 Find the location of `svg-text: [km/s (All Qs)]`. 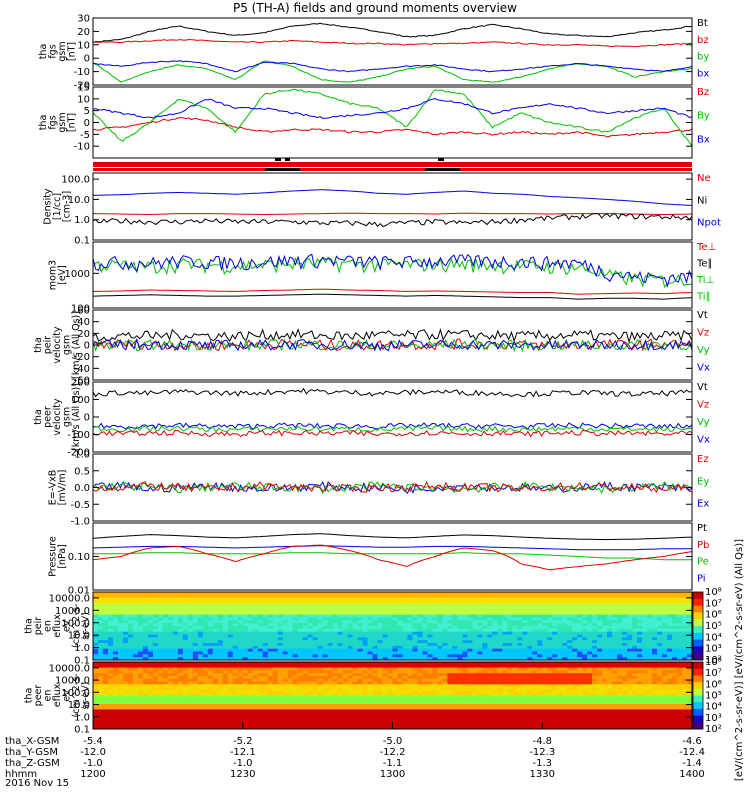

svg-text: [km/s (All Qs)] is located at coordinates (76, 417).